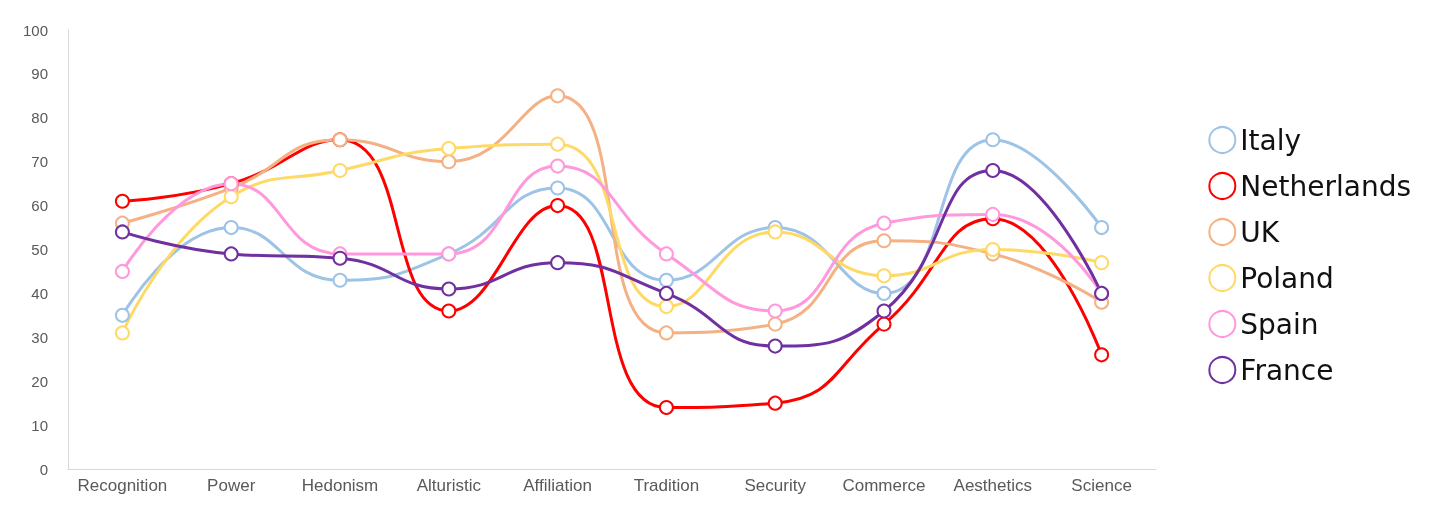 The image size is (1434, 510). Describe the element at coordinates (557, 485) in the screenshot. I see `x-tick-label: Affiliation` at that location.